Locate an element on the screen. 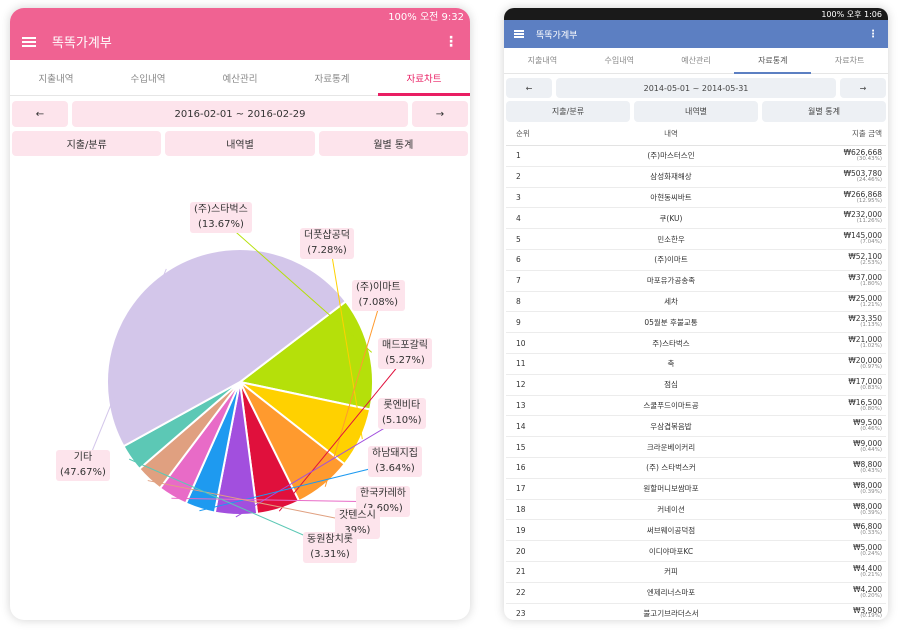 The image size is (907, 637). amount-cell: ₩4,400 (0.21%) is located at coordinates (846, 572).